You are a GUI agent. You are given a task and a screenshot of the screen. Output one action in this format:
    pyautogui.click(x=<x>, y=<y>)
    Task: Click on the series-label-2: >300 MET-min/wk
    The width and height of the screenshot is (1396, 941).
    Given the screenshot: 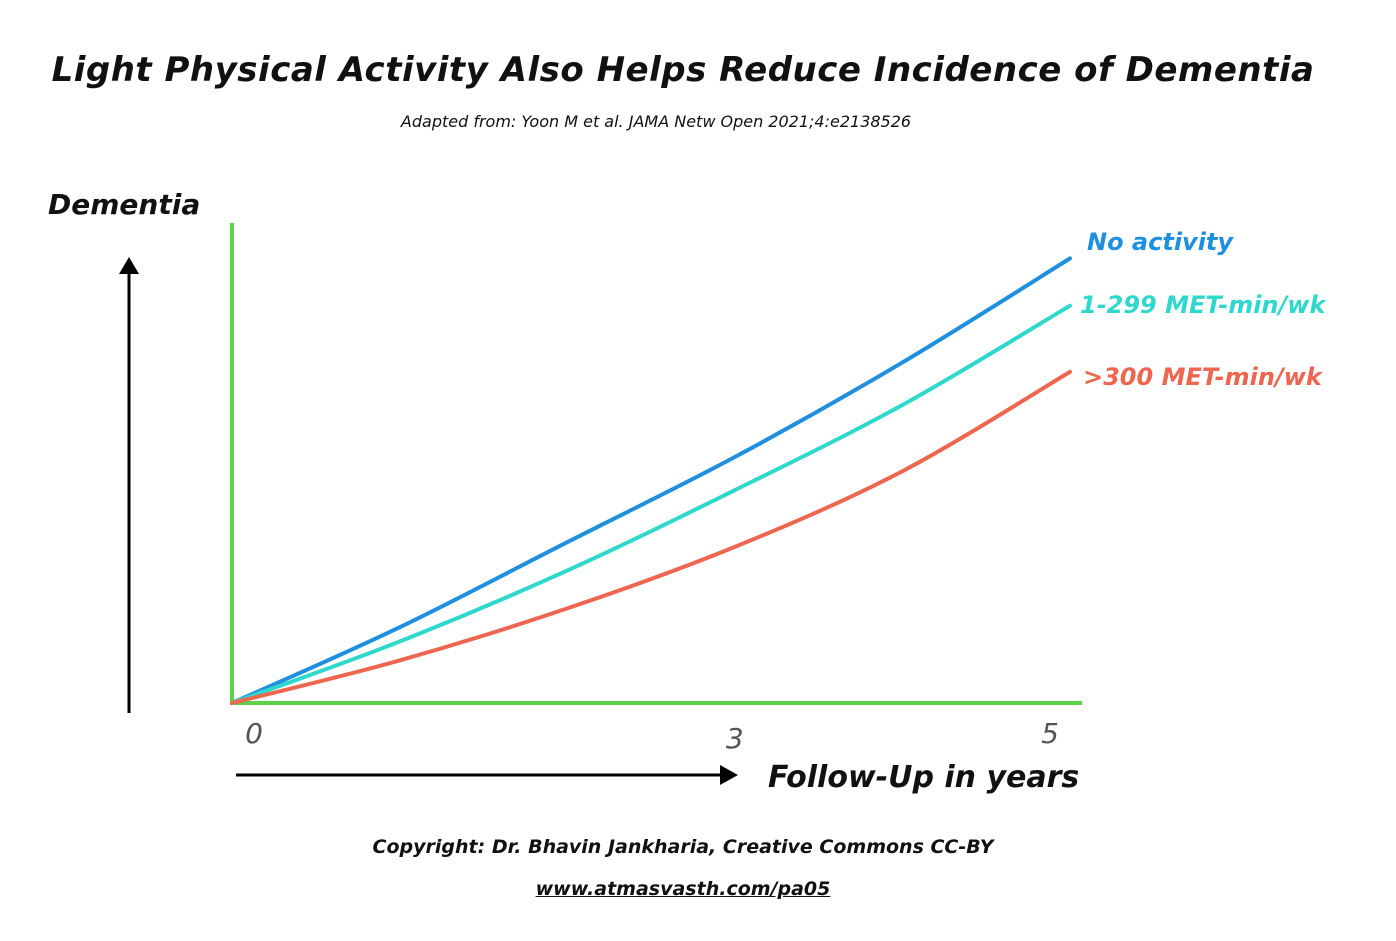 What is the action you would take?
    pyautogui.click(x=1203, y=377)
    